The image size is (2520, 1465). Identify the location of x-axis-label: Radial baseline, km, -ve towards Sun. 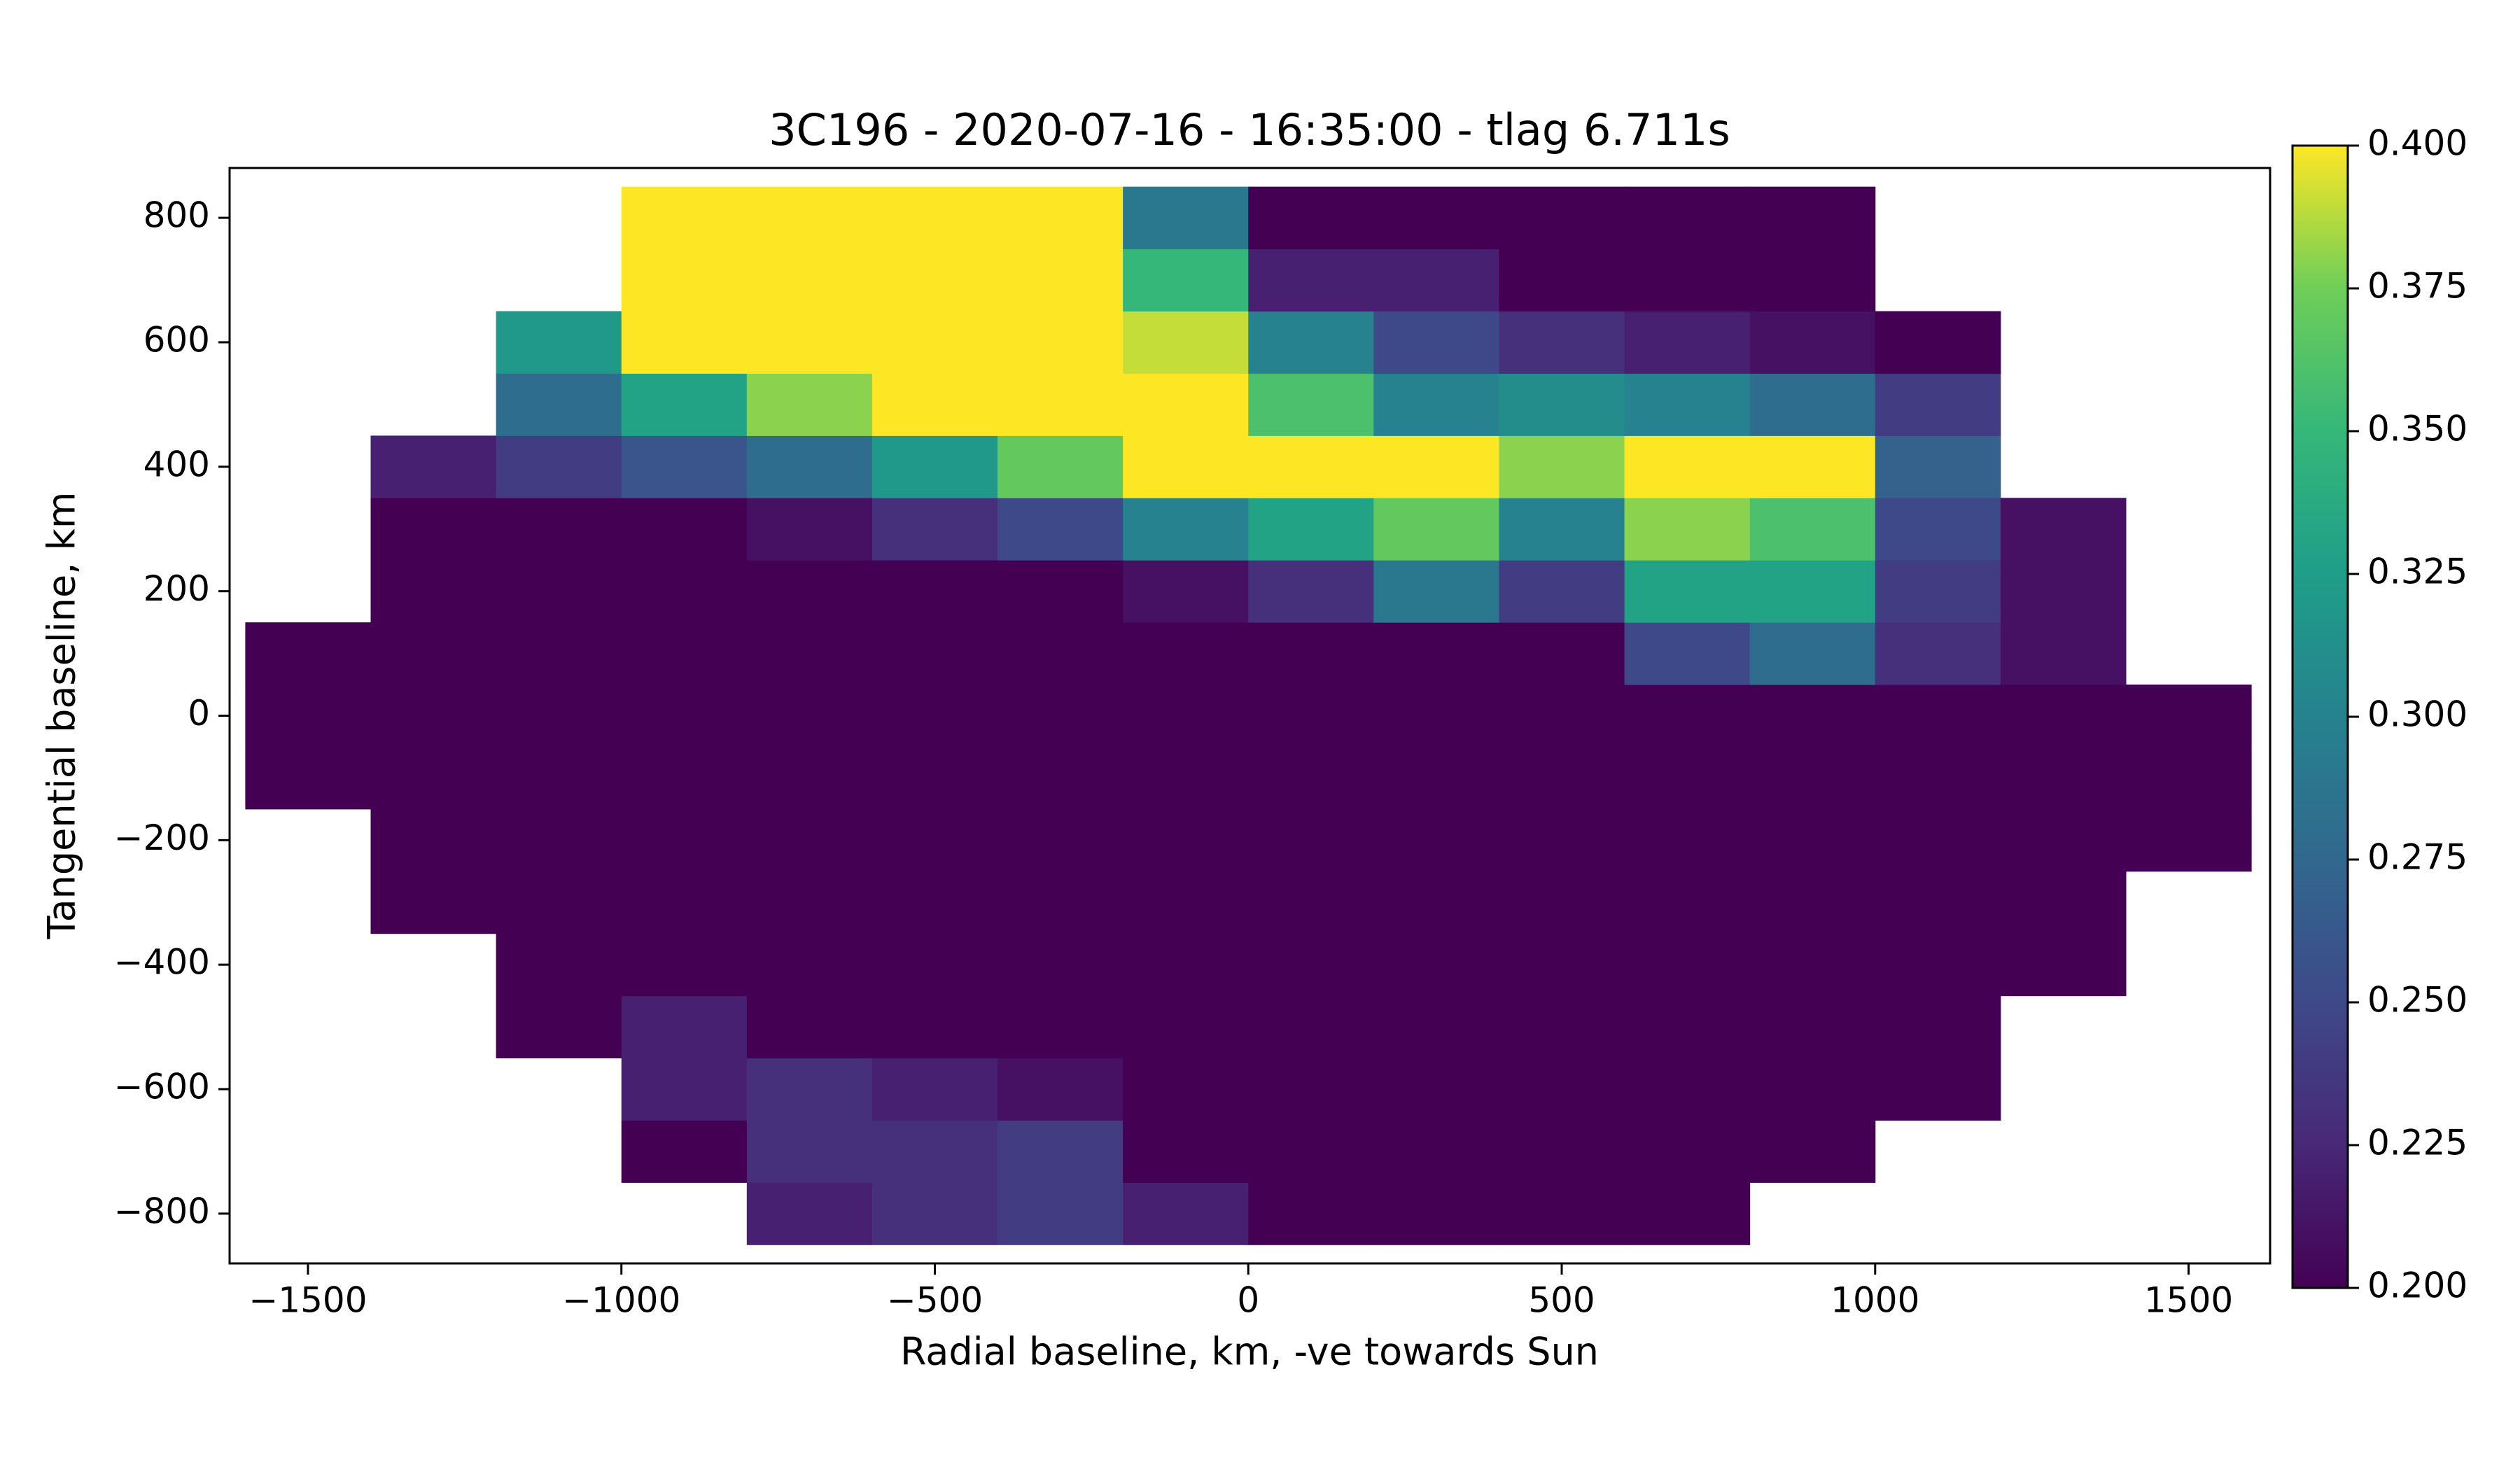
(1249, 1352).